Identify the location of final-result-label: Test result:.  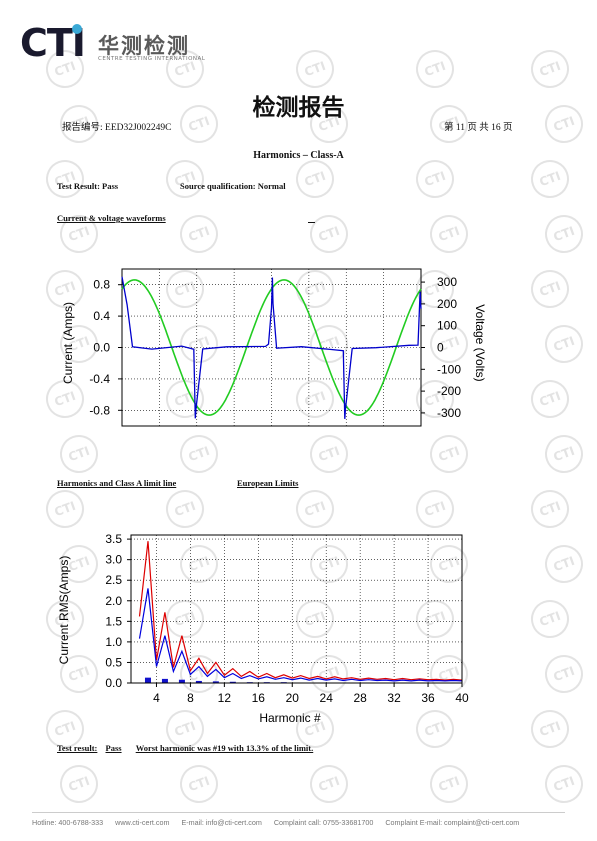
(77, 748).